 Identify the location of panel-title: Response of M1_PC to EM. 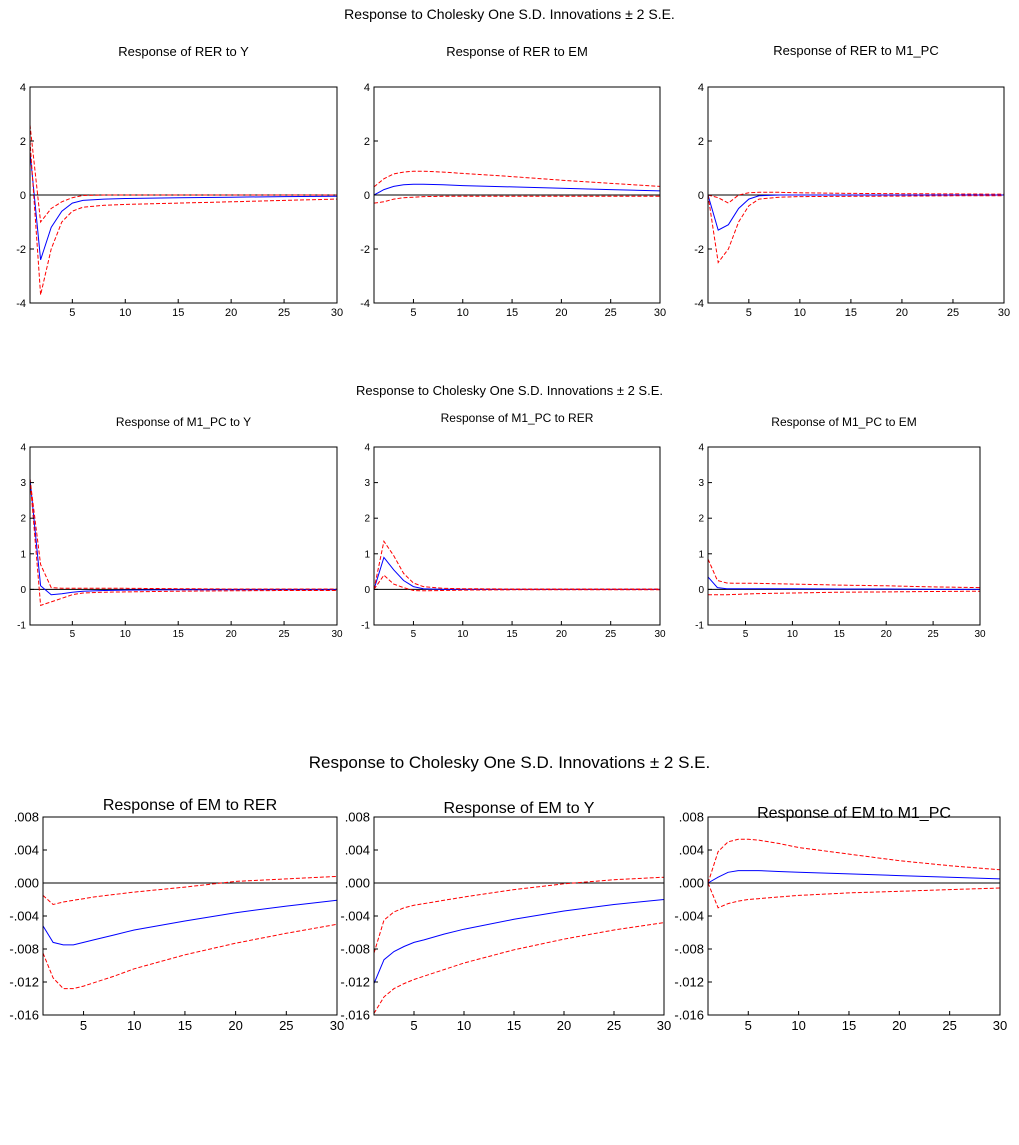
(843, 422).